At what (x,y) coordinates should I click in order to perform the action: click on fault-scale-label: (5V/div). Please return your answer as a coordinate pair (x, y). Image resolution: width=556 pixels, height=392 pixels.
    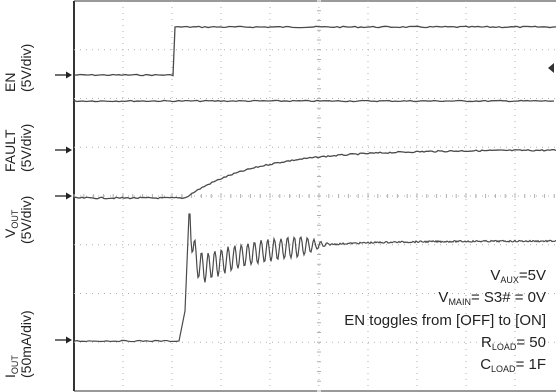
    Looking at the image, I should click on (26, 147).